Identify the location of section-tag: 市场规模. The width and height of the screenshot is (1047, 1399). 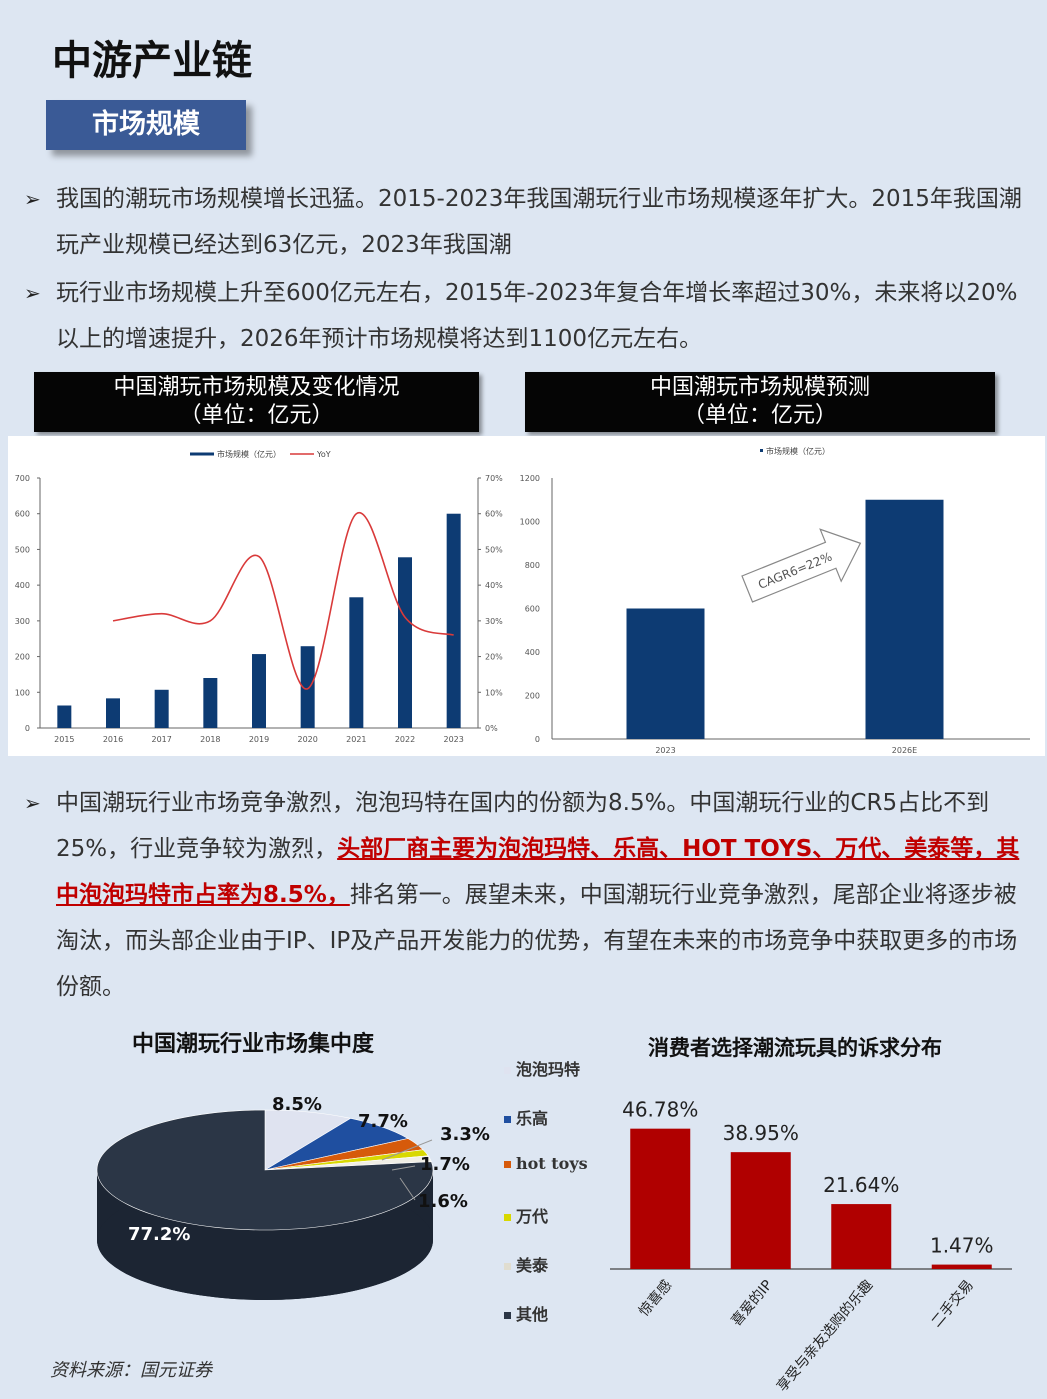
(146, 125).